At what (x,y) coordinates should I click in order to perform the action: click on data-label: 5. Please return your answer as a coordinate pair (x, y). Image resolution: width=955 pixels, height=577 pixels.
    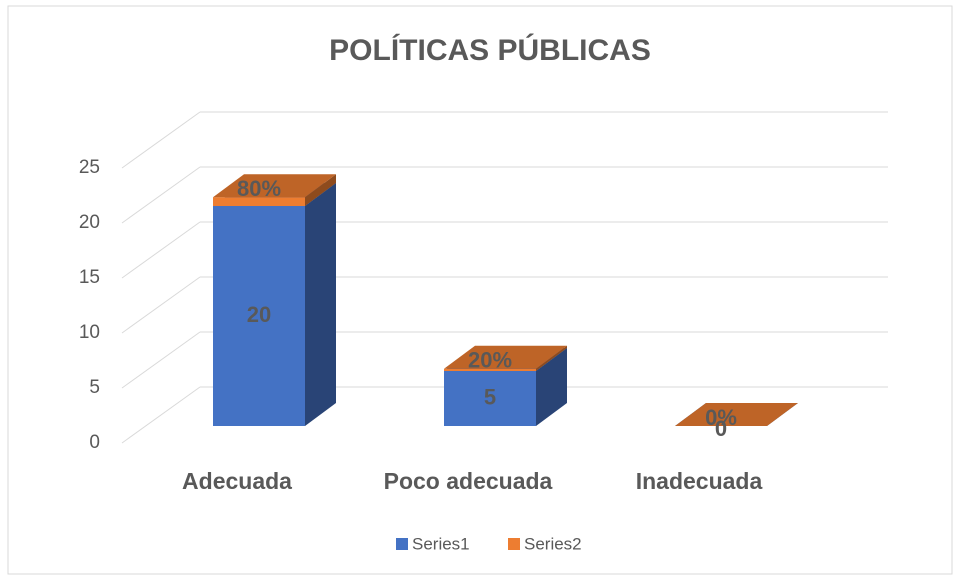
    Looking at the image, I should click on (490, 396).